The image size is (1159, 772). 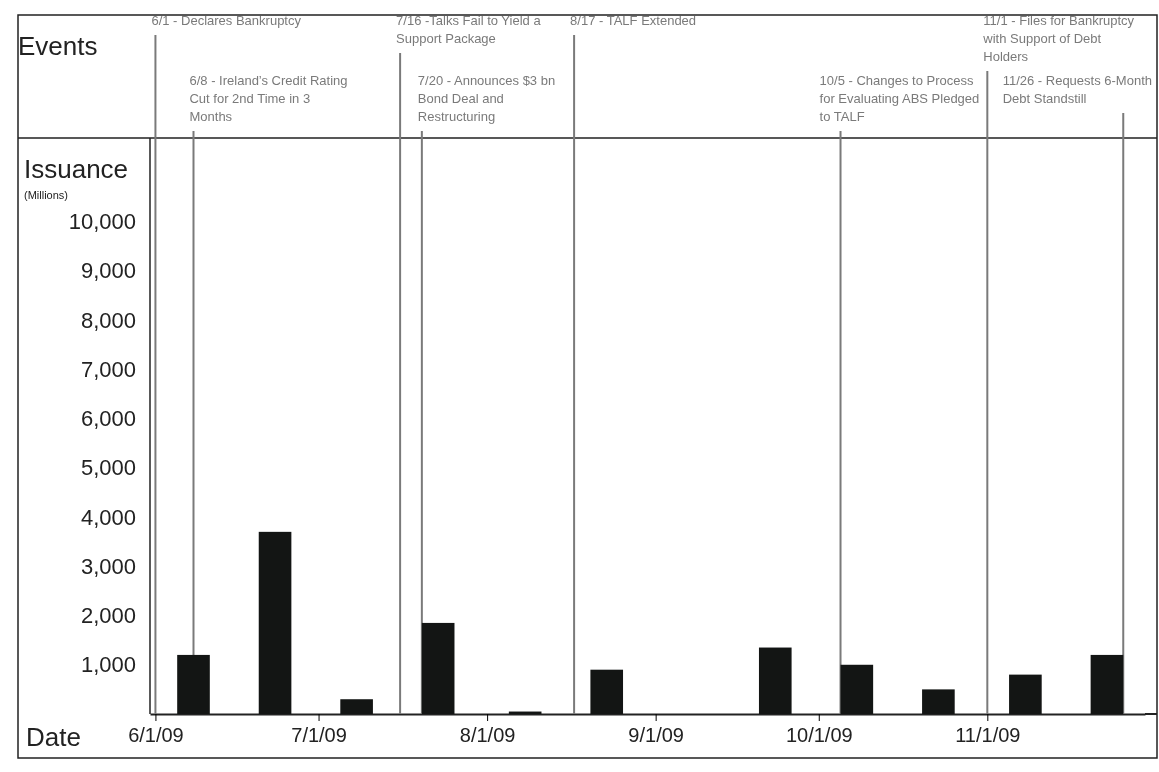 I want to click on x-tick-label: 6/1/09, so click(x=156, y=735).